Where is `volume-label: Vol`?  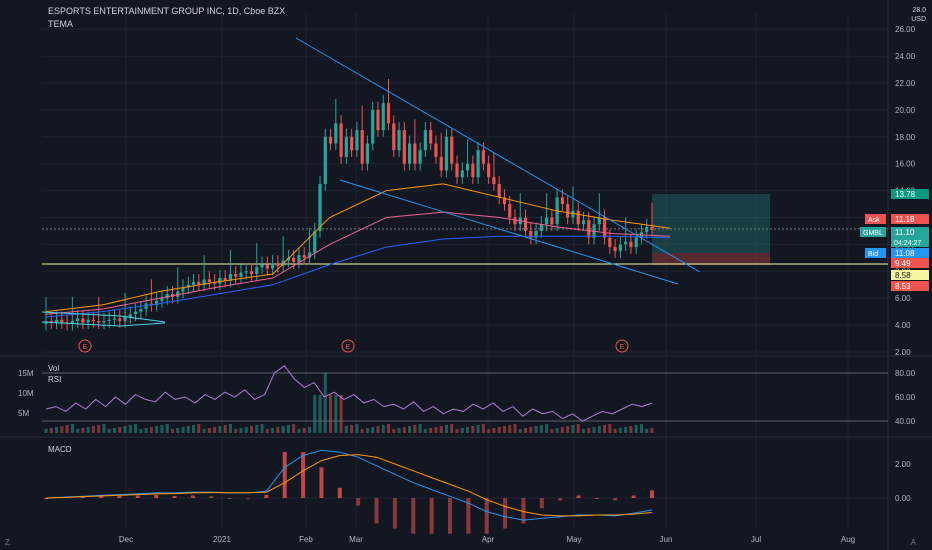
volume-label: Vol is located at coordinates (54, 368).